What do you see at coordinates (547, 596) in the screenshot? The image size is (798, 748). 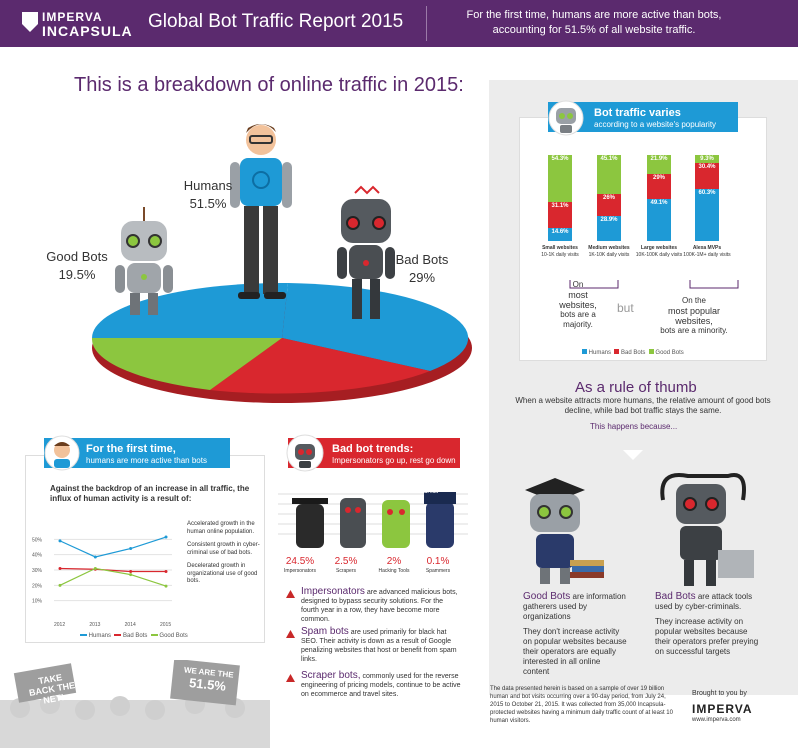 I see `good-bots-title: Good Bots` at bounding box center [547, 596].